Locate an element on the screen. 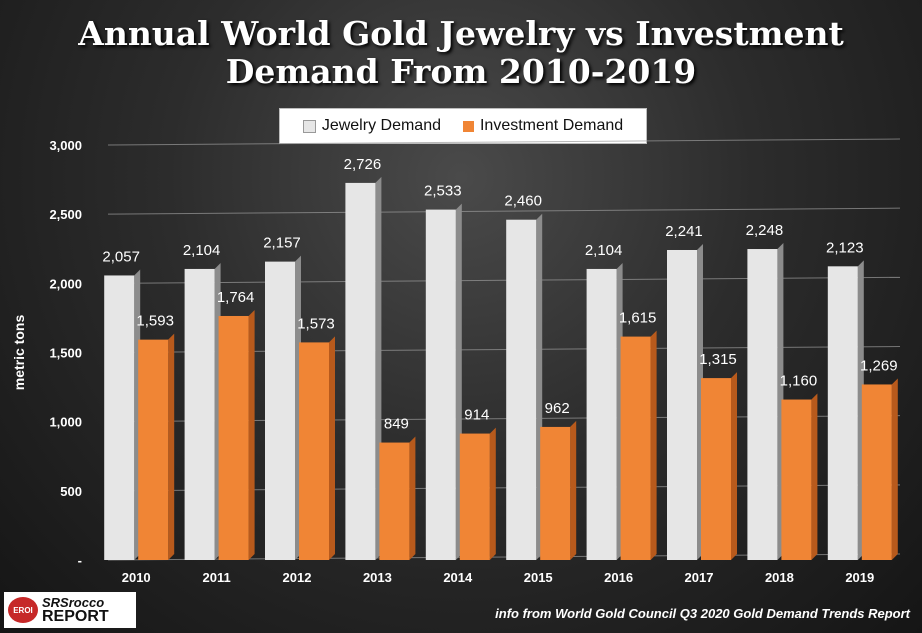 This screenshot has width=922, height=633. investment-value-label: 962 is located at coordinates (557, 408).